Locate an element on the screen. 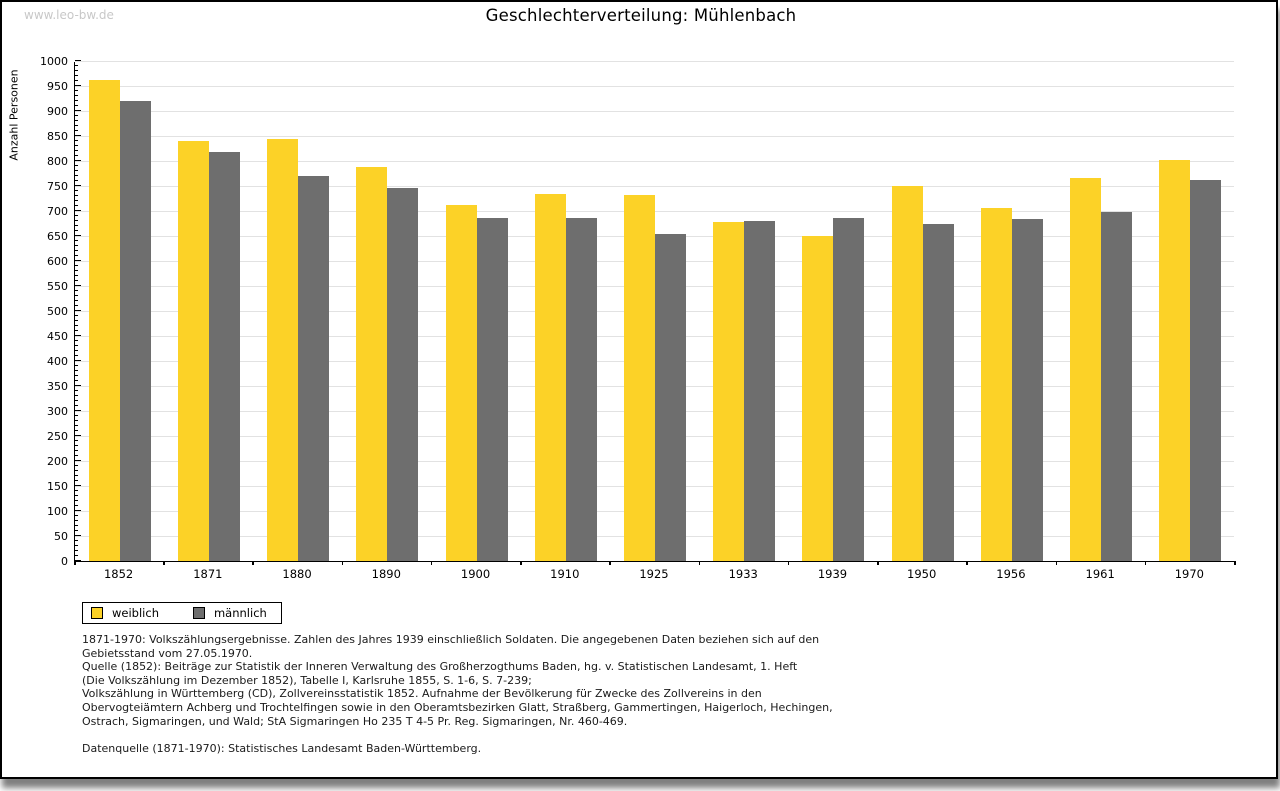 The height and width of the screenshot is (791, 1280). x-tick-label: 1910 is located at coordinates (565, 574).